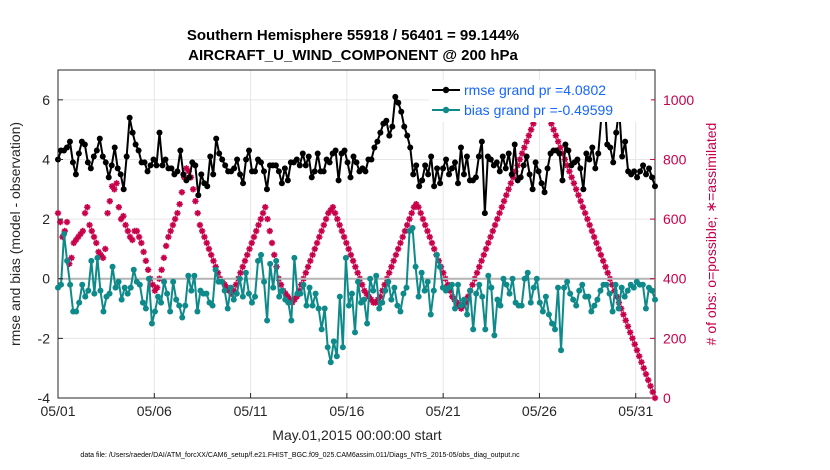 The image size is (830, 470). I want to click on y-right-tick-label: 800, so click(675, 159).